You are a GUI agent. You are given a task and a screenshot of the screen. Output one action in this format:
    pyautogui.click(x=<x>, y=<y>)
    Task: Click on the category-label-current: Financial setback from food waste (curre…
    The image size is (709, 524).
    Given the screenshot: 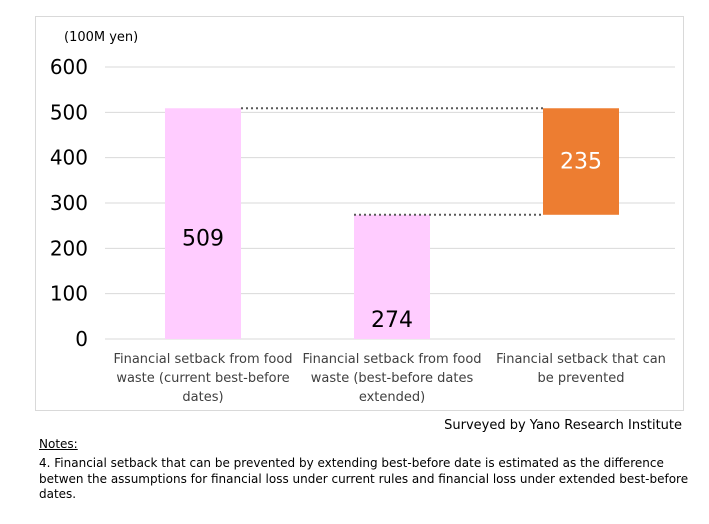 What is the action you would take?
    pyautogui.click(x=203, y=378)
    